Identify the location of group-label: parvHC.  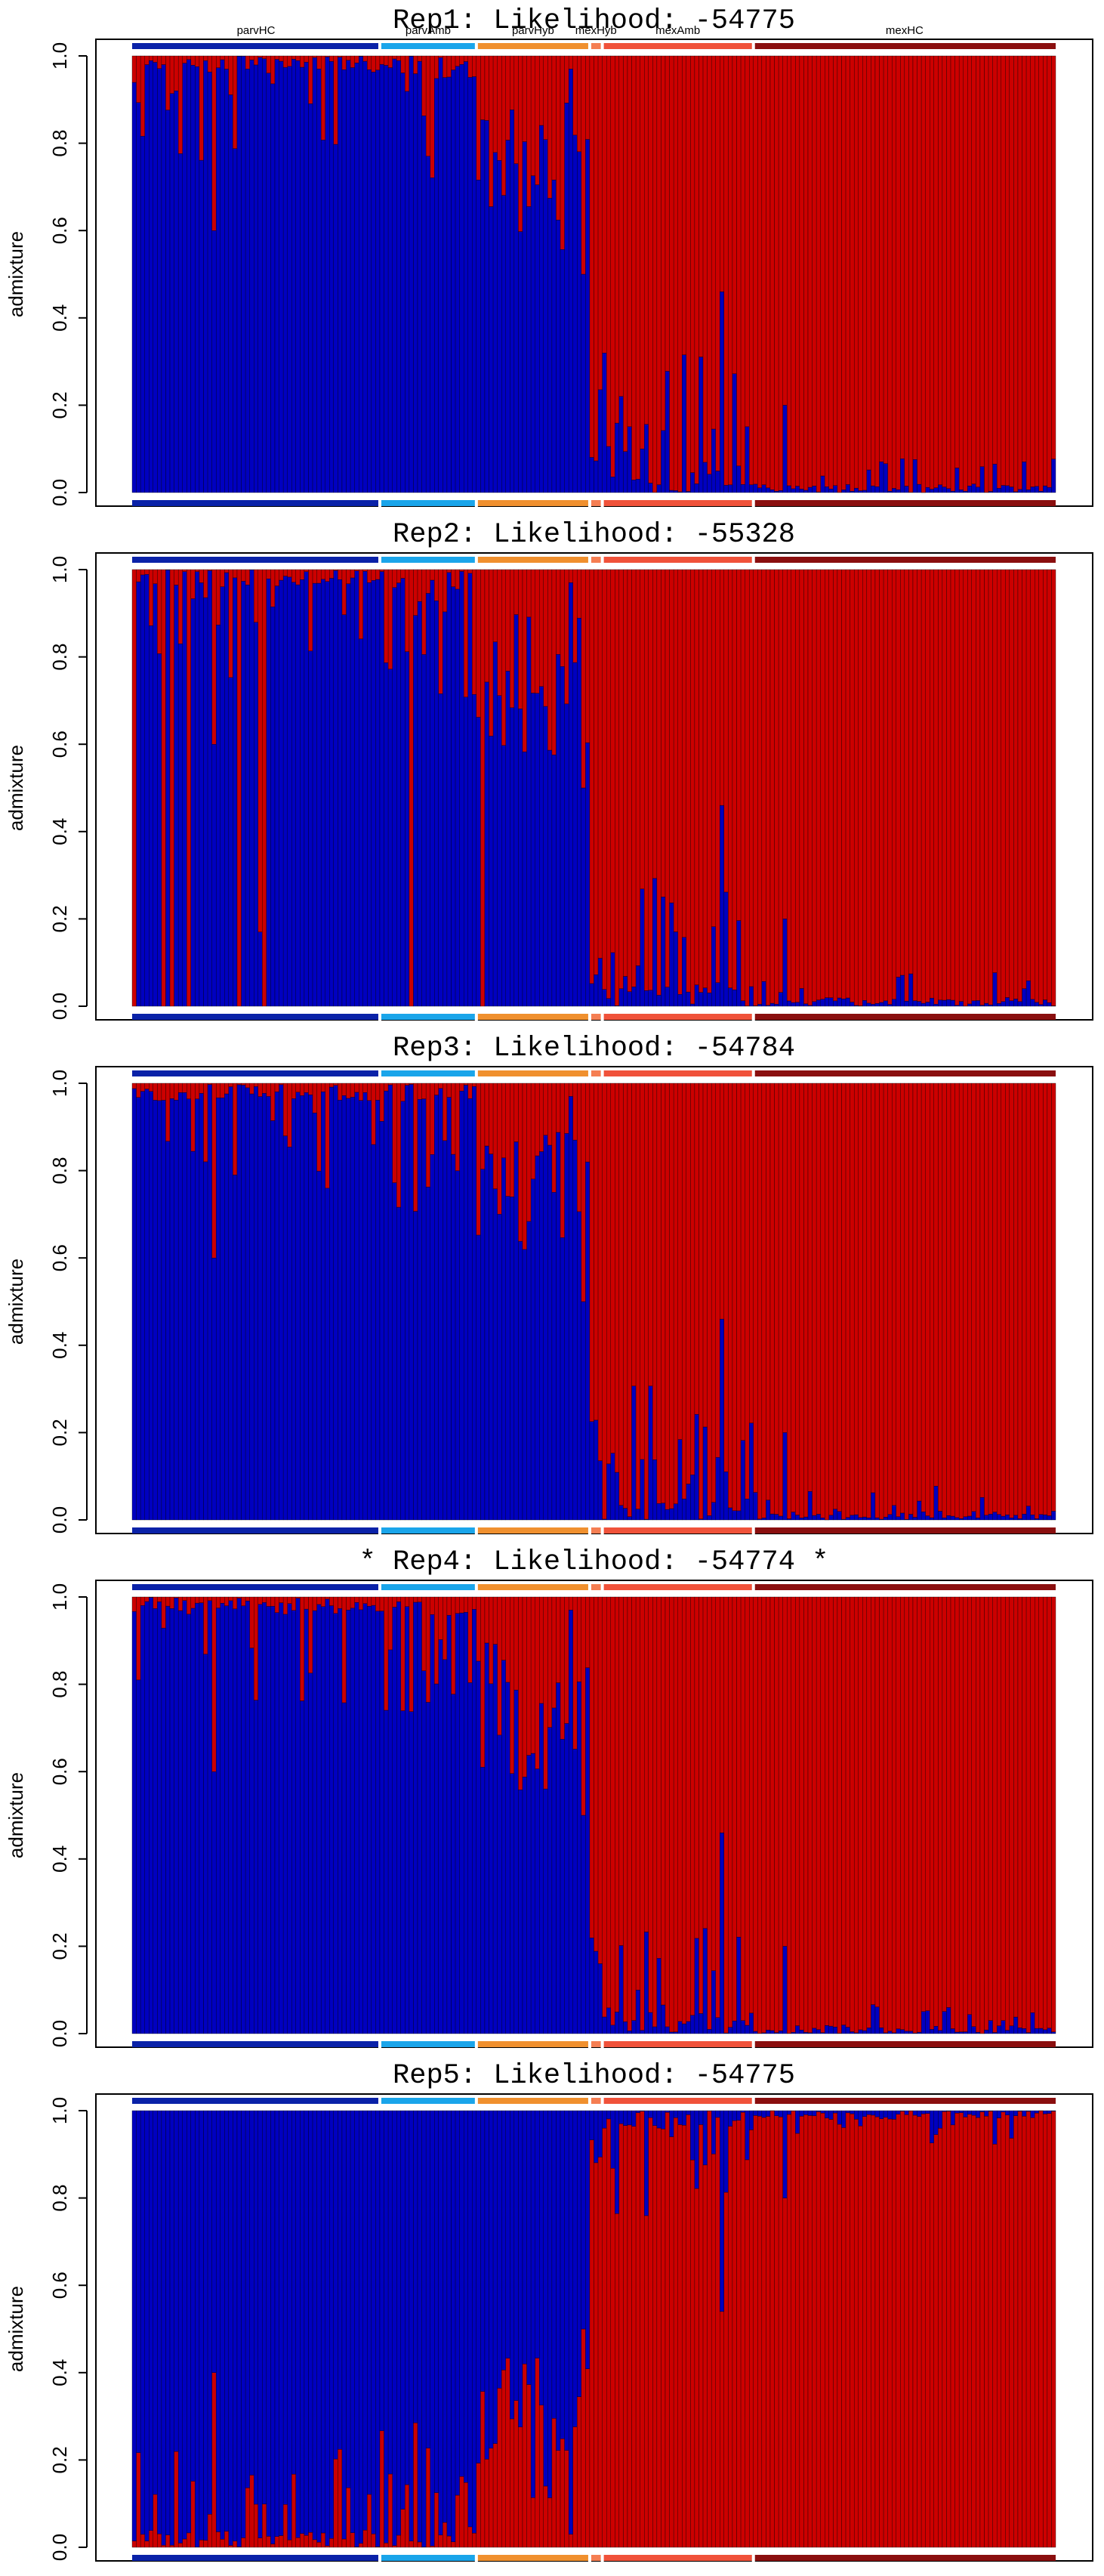
(256, 30).